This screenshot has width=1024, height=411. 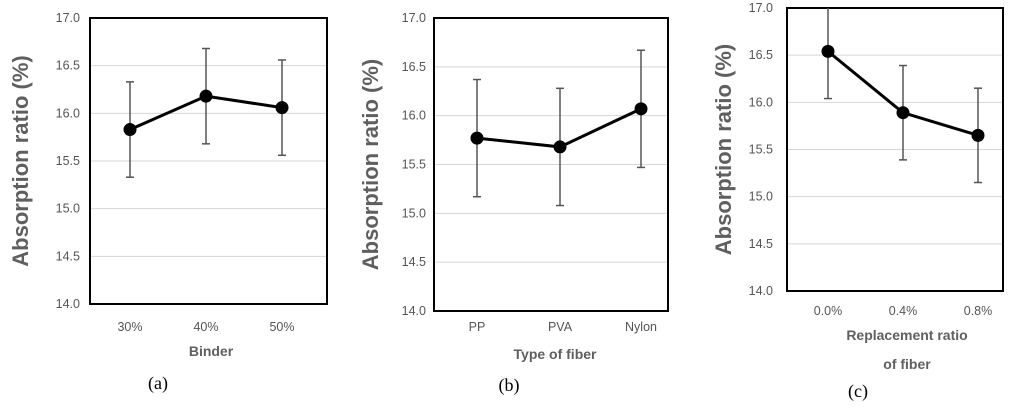 What do you see at coordinates (828, 311) in the screenshot?
I see `x-tick-label: 0.0%` at bounding box center [828, 311].